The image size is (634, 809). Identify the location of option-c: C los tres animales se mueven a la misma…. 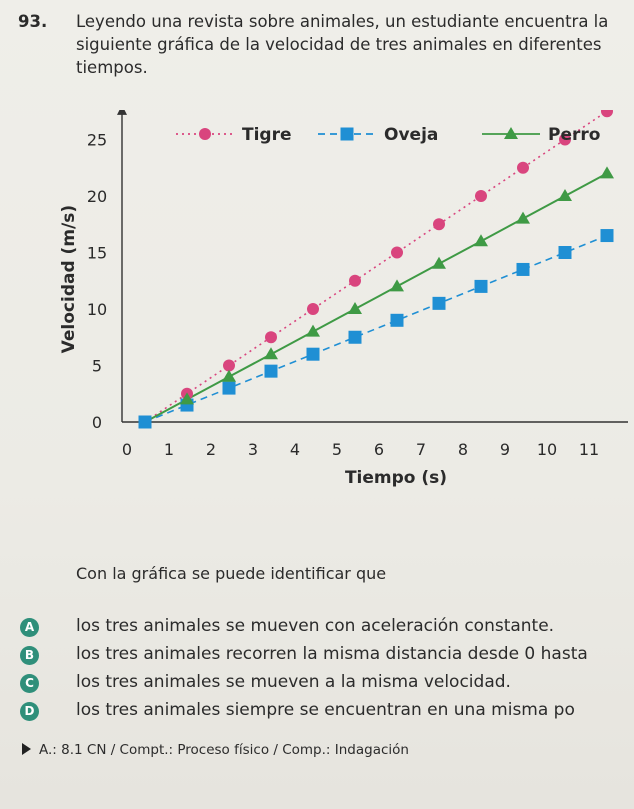
(327, 685).